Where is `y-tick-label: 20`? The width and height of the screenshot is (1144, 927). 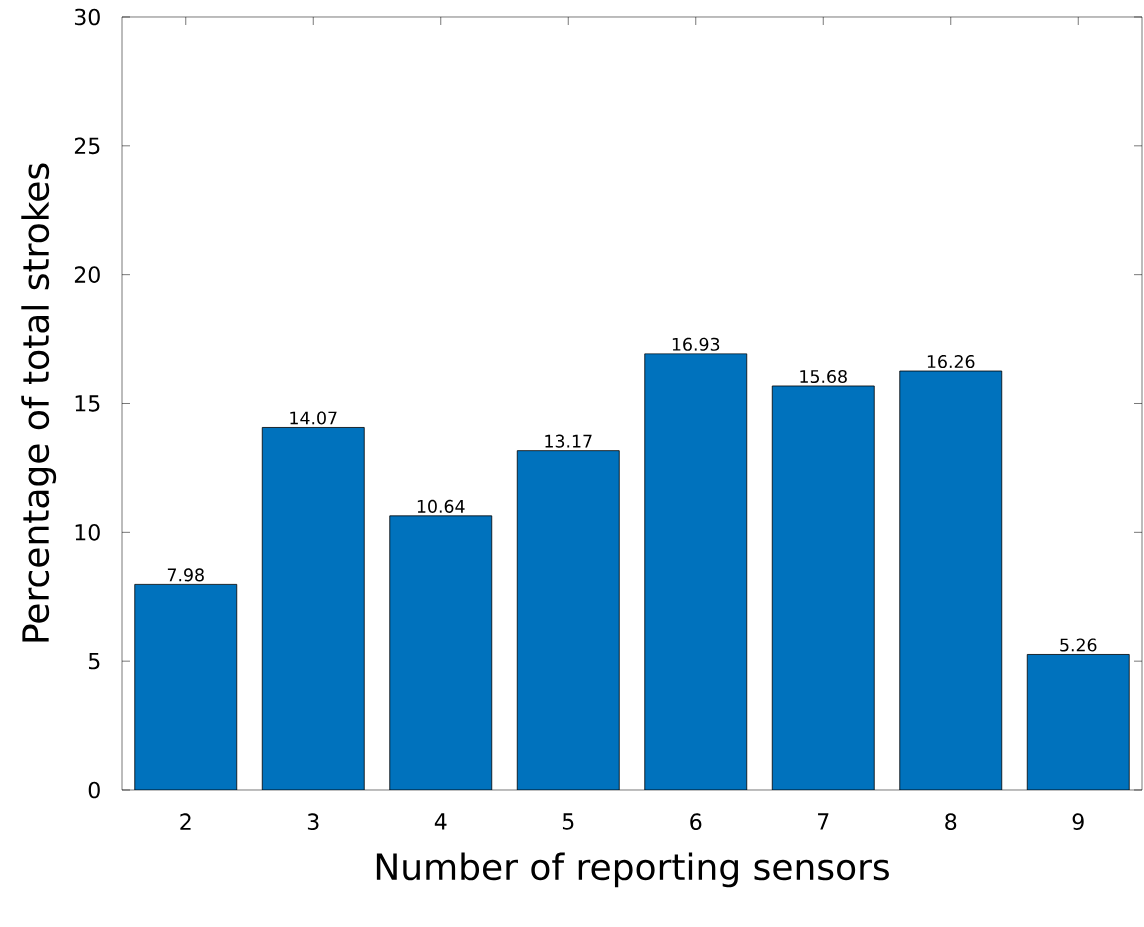 y-tick-label: 20 is located at coordinates (87, 274).